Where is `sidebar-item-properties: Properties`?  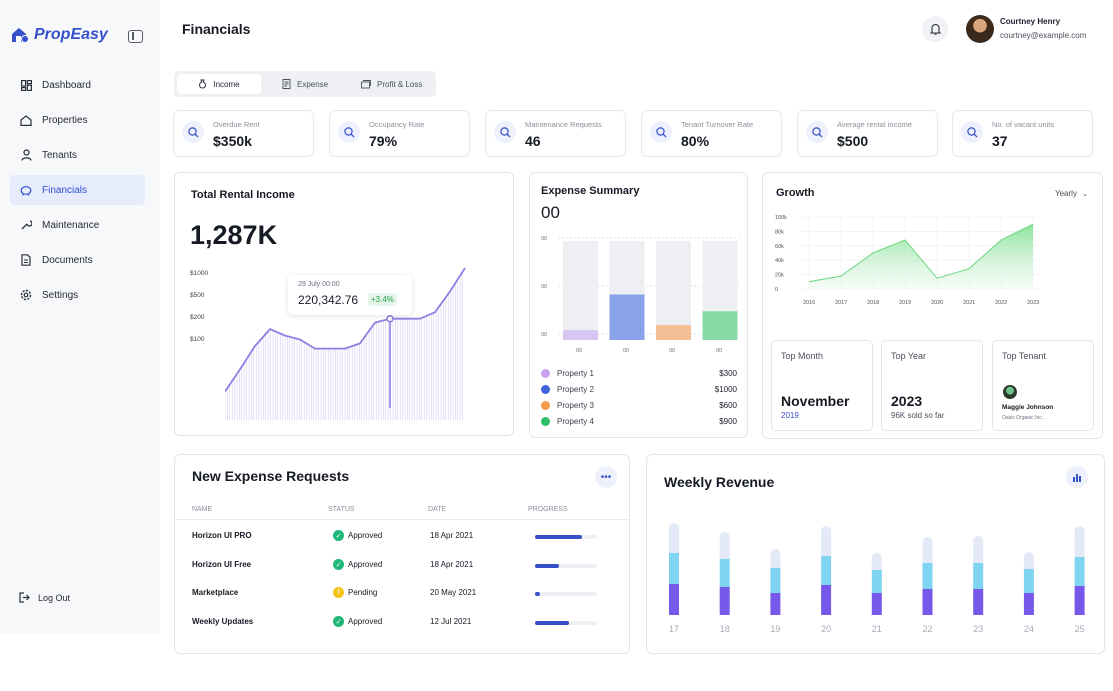
sidebar-item-properties: Properties is located at coordinates (77, 120).